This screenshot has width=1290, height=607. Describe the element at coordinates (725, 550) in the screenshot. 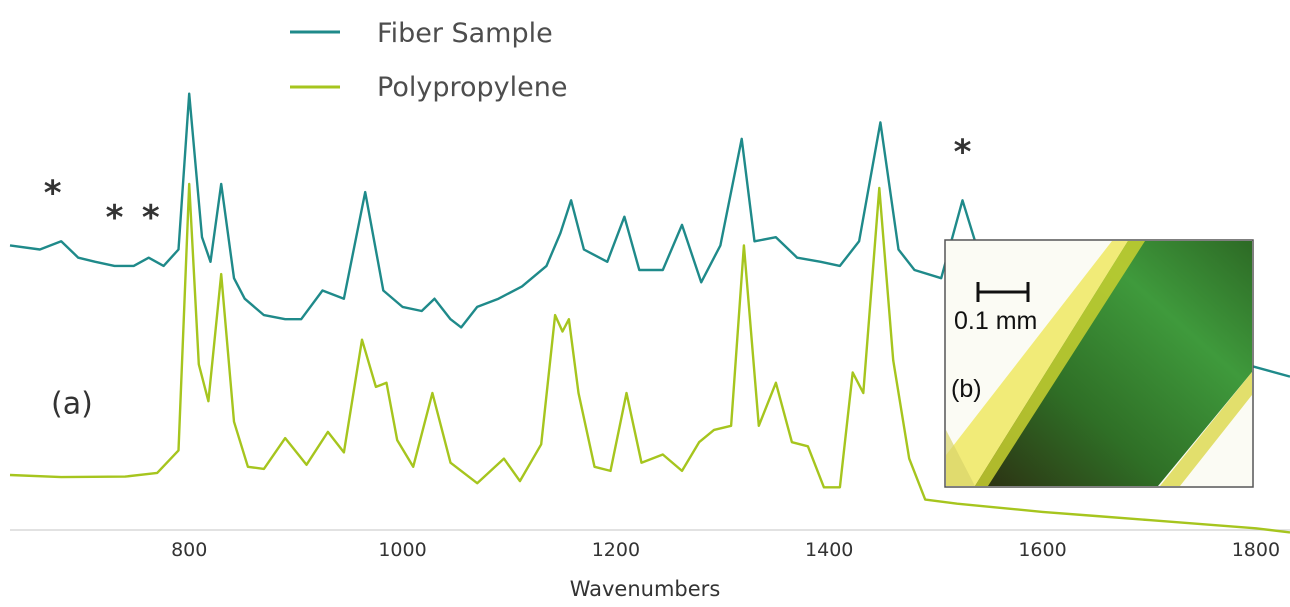

I see `x-tick-labels: 800 1000 1200 1400 1600 1800` at that location.